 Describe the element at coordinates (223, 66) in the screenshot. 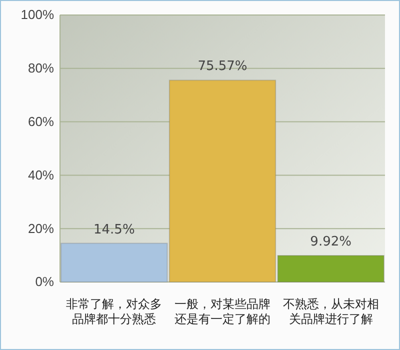

I see `data-label: 75.57%` at that location.